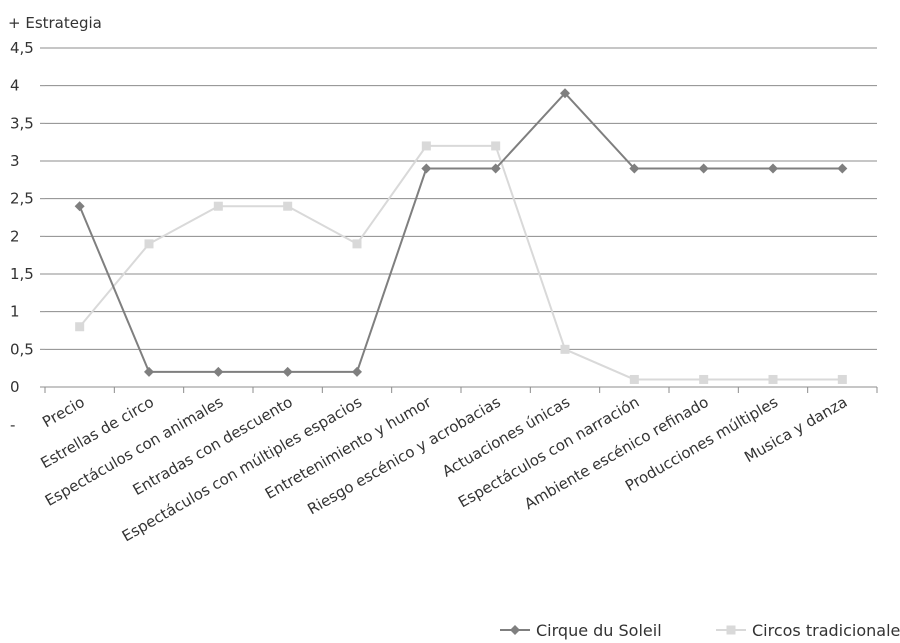 The image size is (900, 643). I want to click on y-tick-label: 0, so click(15, 387).